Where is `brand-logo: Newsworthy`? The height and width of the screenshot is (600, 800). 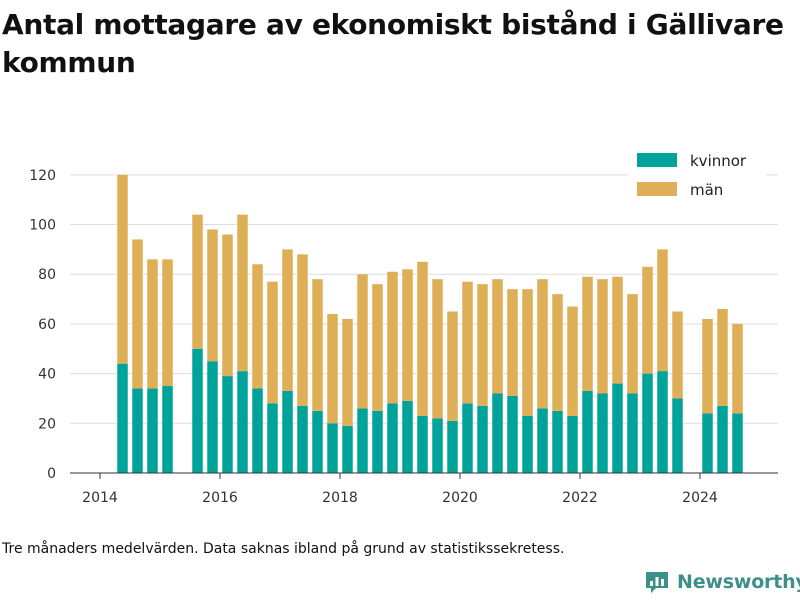 brand-logo: Newsworthy is located at coordinates (722, 582).